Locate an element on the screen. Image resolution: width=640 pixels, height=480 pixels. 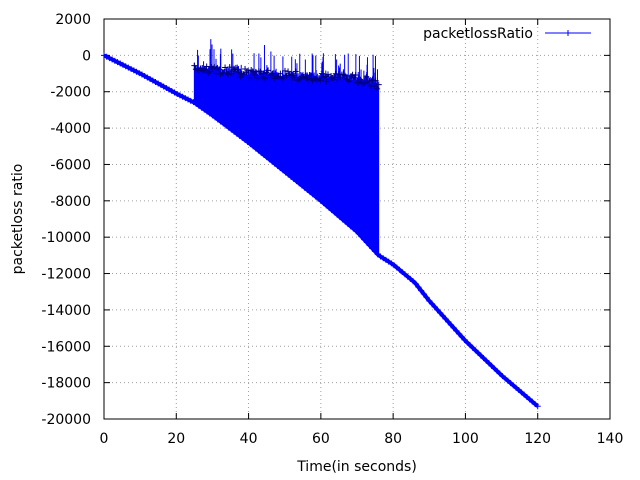
x-tick-label: 140 is located at coordinates (610, 439).